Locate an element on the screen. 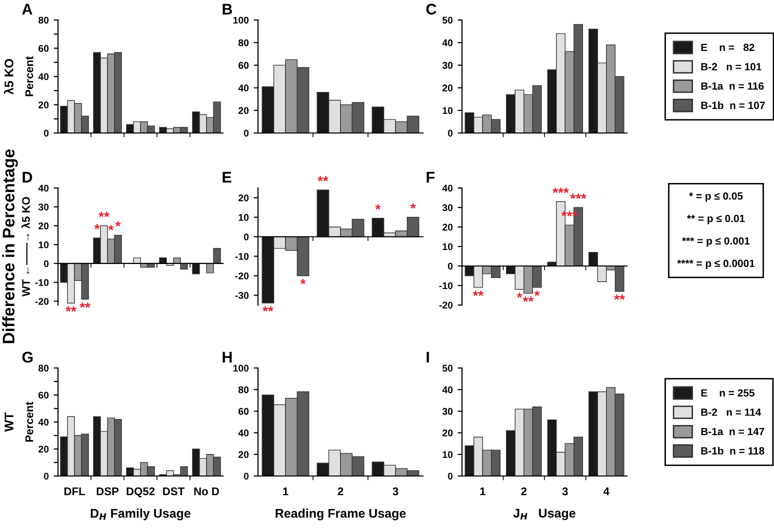 The height and width of the screenshot is (531, 774). text: λ5 KO is located at coordinates (9, 76).